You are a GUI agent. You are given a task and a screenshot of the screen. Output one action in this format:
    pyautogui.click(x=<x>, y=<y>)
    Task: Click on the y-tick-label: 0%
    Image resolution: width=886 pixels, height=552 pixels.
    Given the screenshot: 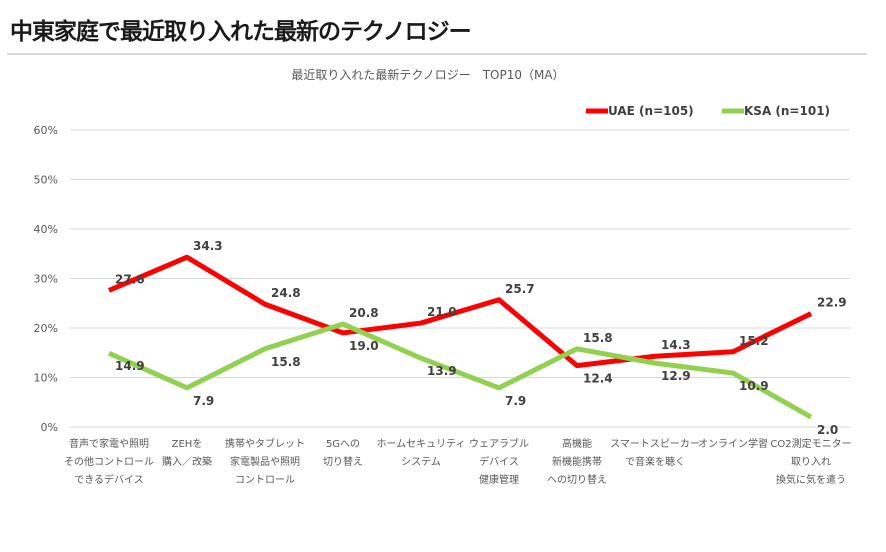 What is the action you would take?
    pyautogui.click(x=49, y=427)
    